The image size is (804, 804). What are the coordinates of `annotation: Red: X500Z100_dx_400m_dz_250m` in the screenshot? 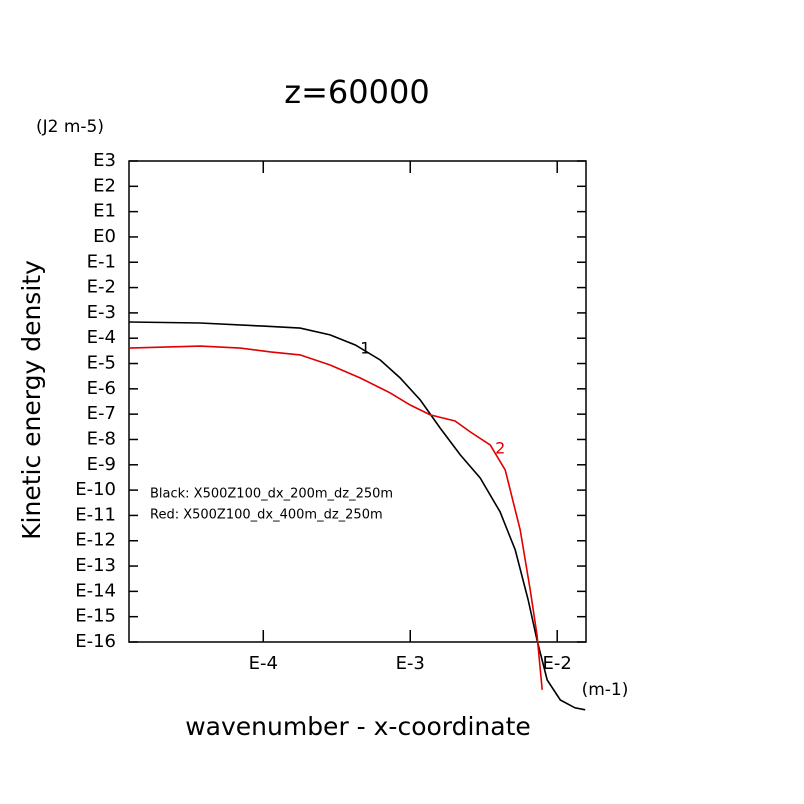 It's located at (266, 515).